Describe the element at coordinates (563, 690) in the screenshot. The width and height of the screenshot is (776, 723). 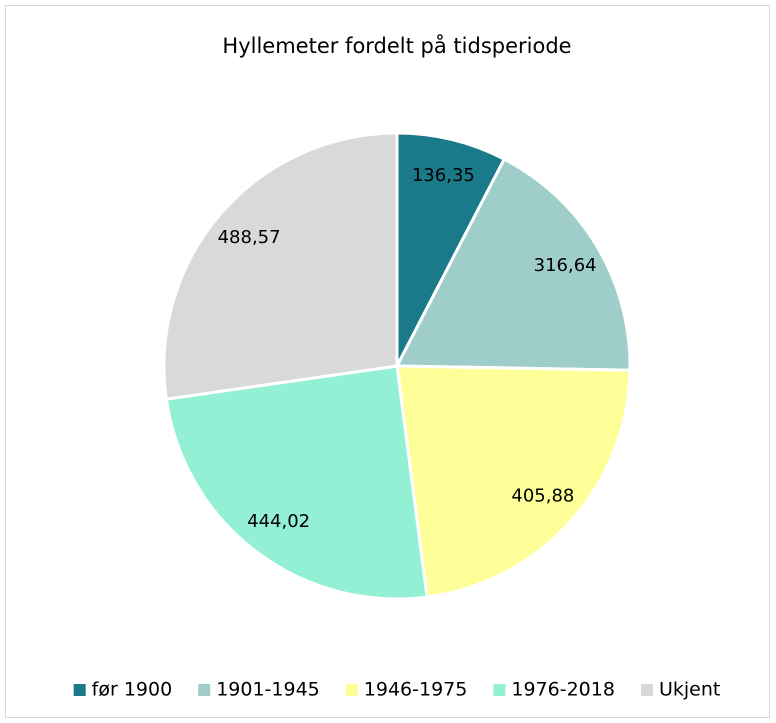
I see `legend-label: 1976-2018` at that location.